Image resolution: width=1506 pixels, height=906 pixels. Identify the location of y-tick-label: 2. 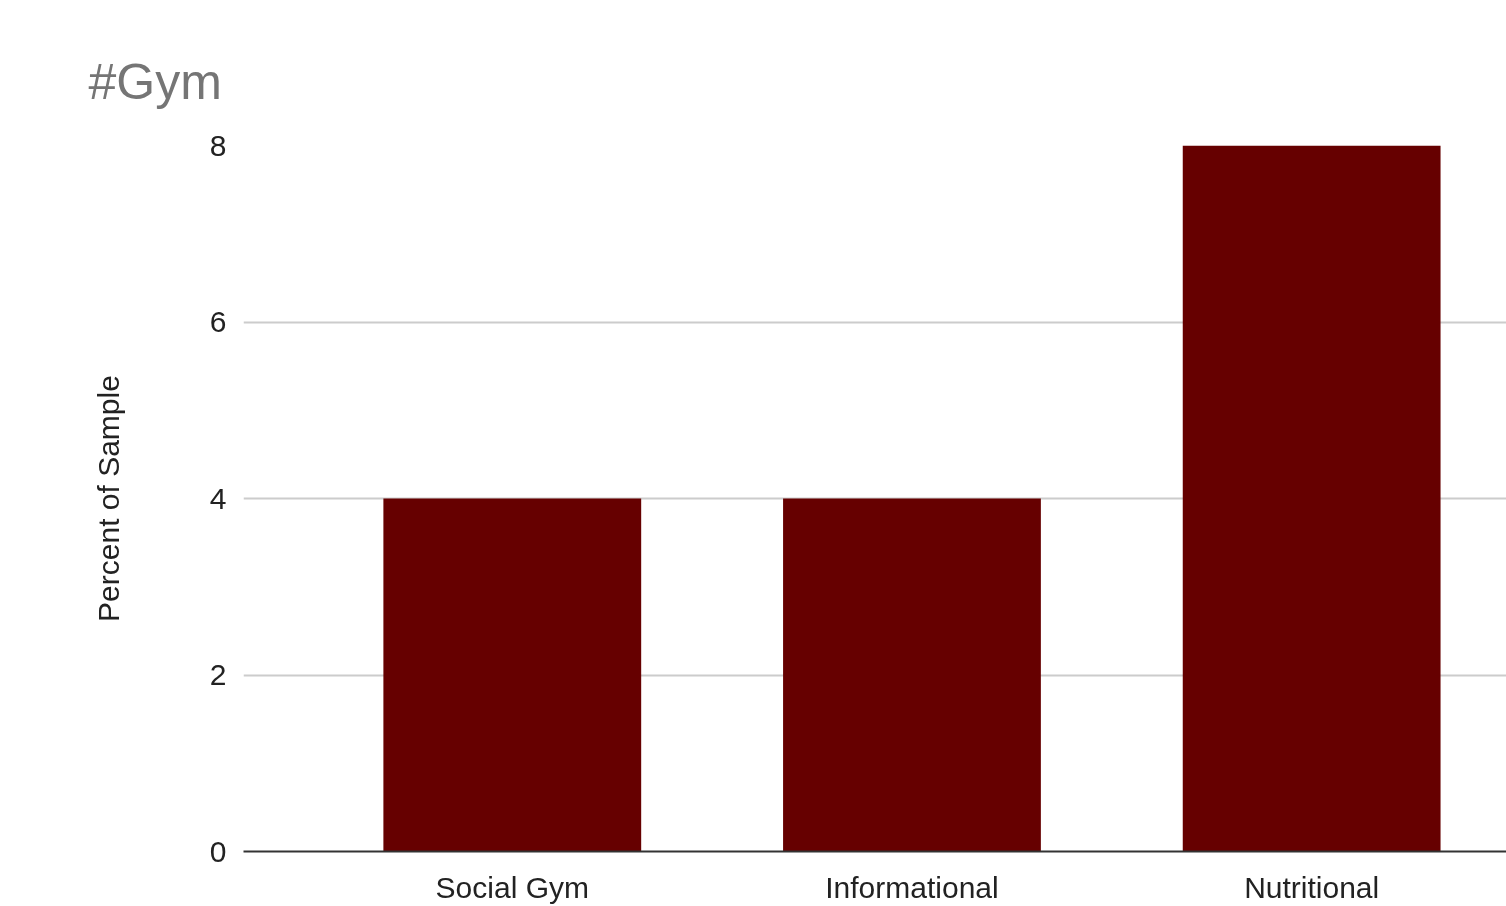
(218, 674).